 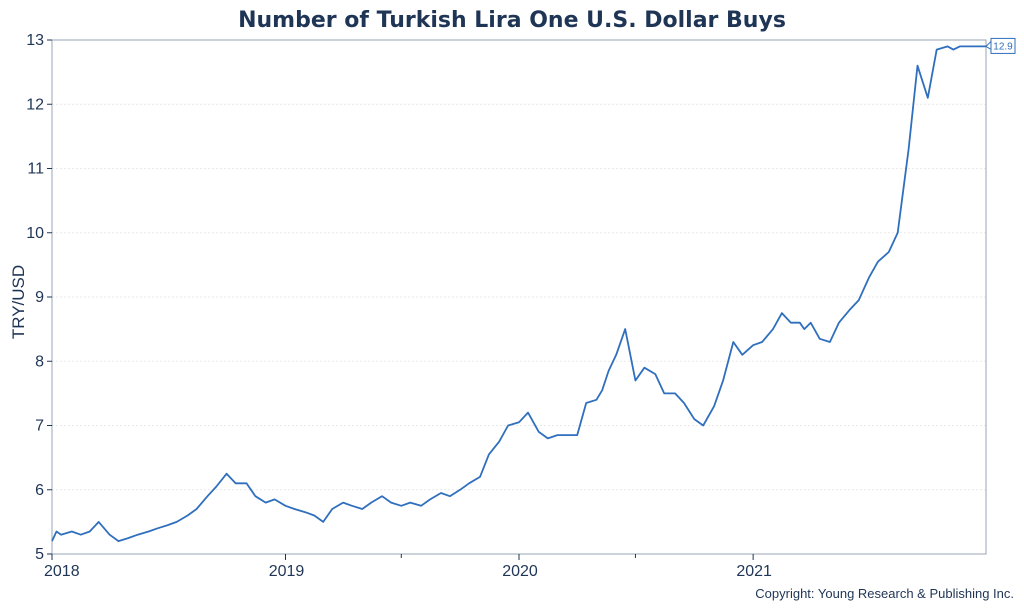 I want to click on y-tick-label: 6, so click(x=39, y=490).